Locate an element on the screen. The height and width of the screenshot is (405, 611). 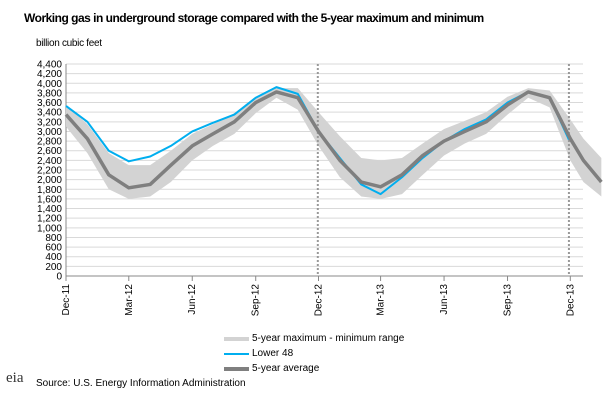
y-tick-label: 3,000 is located at coordinates (49, 132).